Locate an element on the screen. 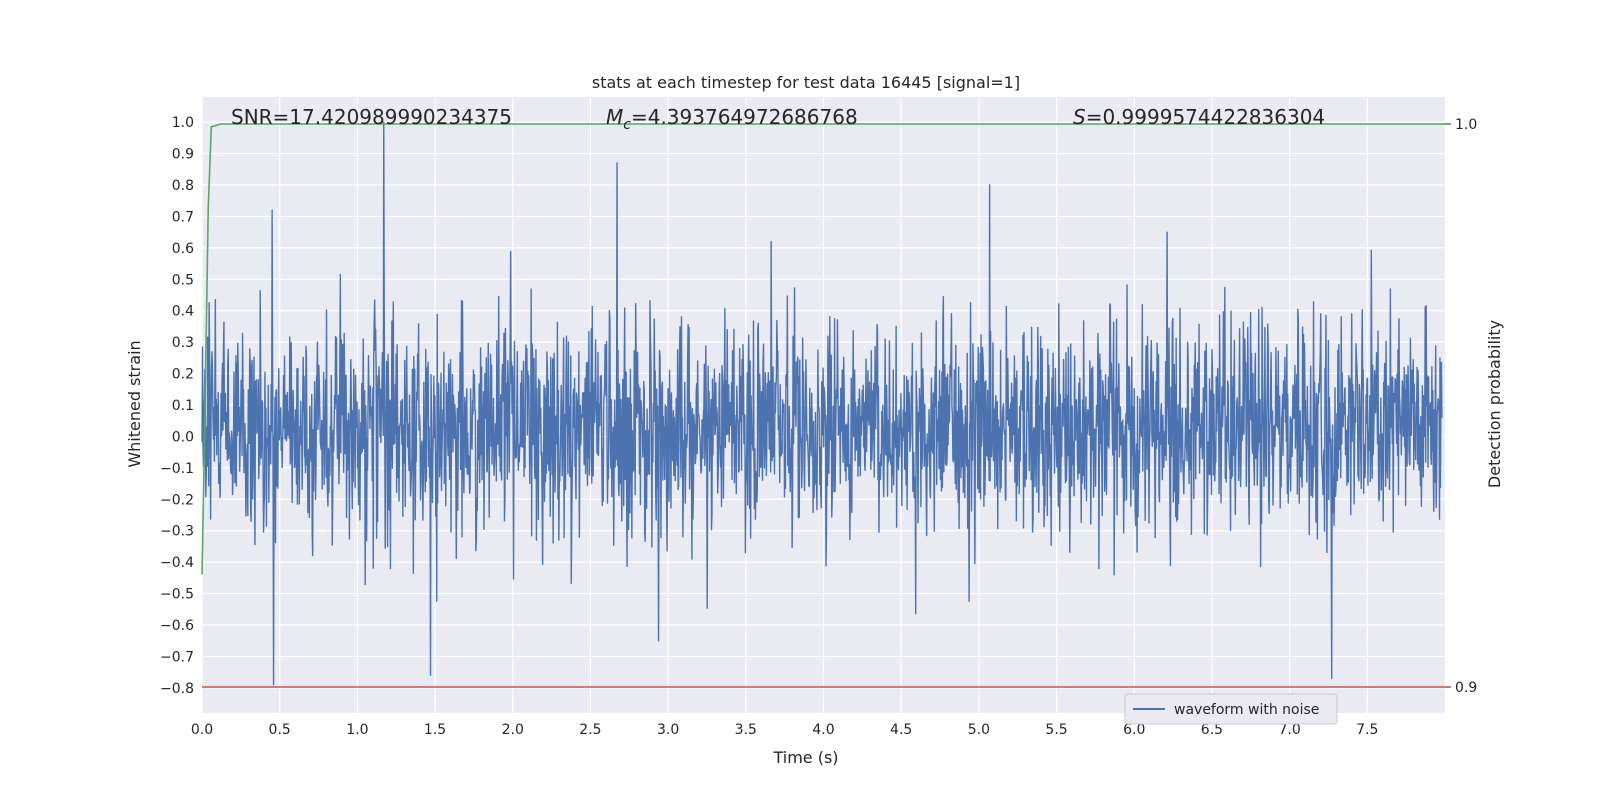 This screenshot has height=800, width=1600. x-tick-label: 6.0 is located at coordinates (1134, 730).